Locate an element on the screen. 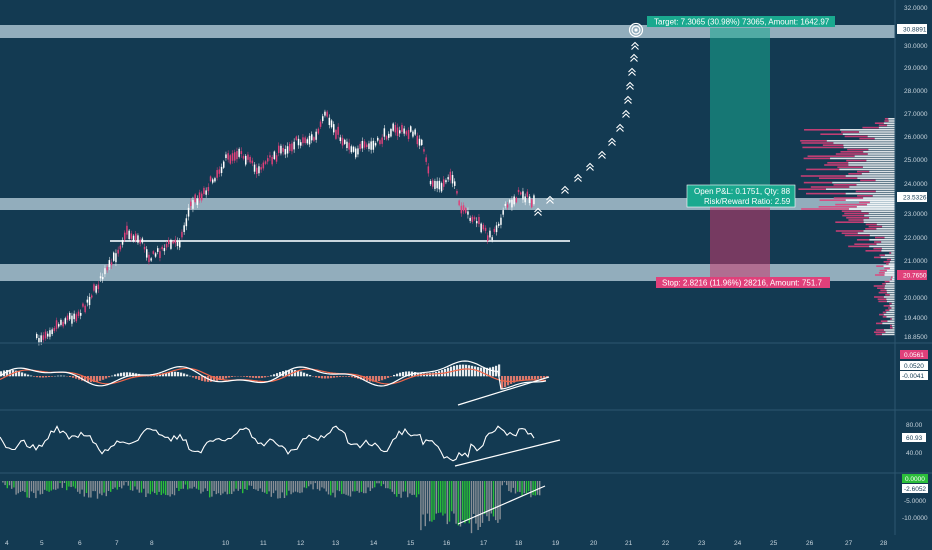 This screenshot has width=932, height=550. time-tick: 22 is located at coordinates (666, 543).